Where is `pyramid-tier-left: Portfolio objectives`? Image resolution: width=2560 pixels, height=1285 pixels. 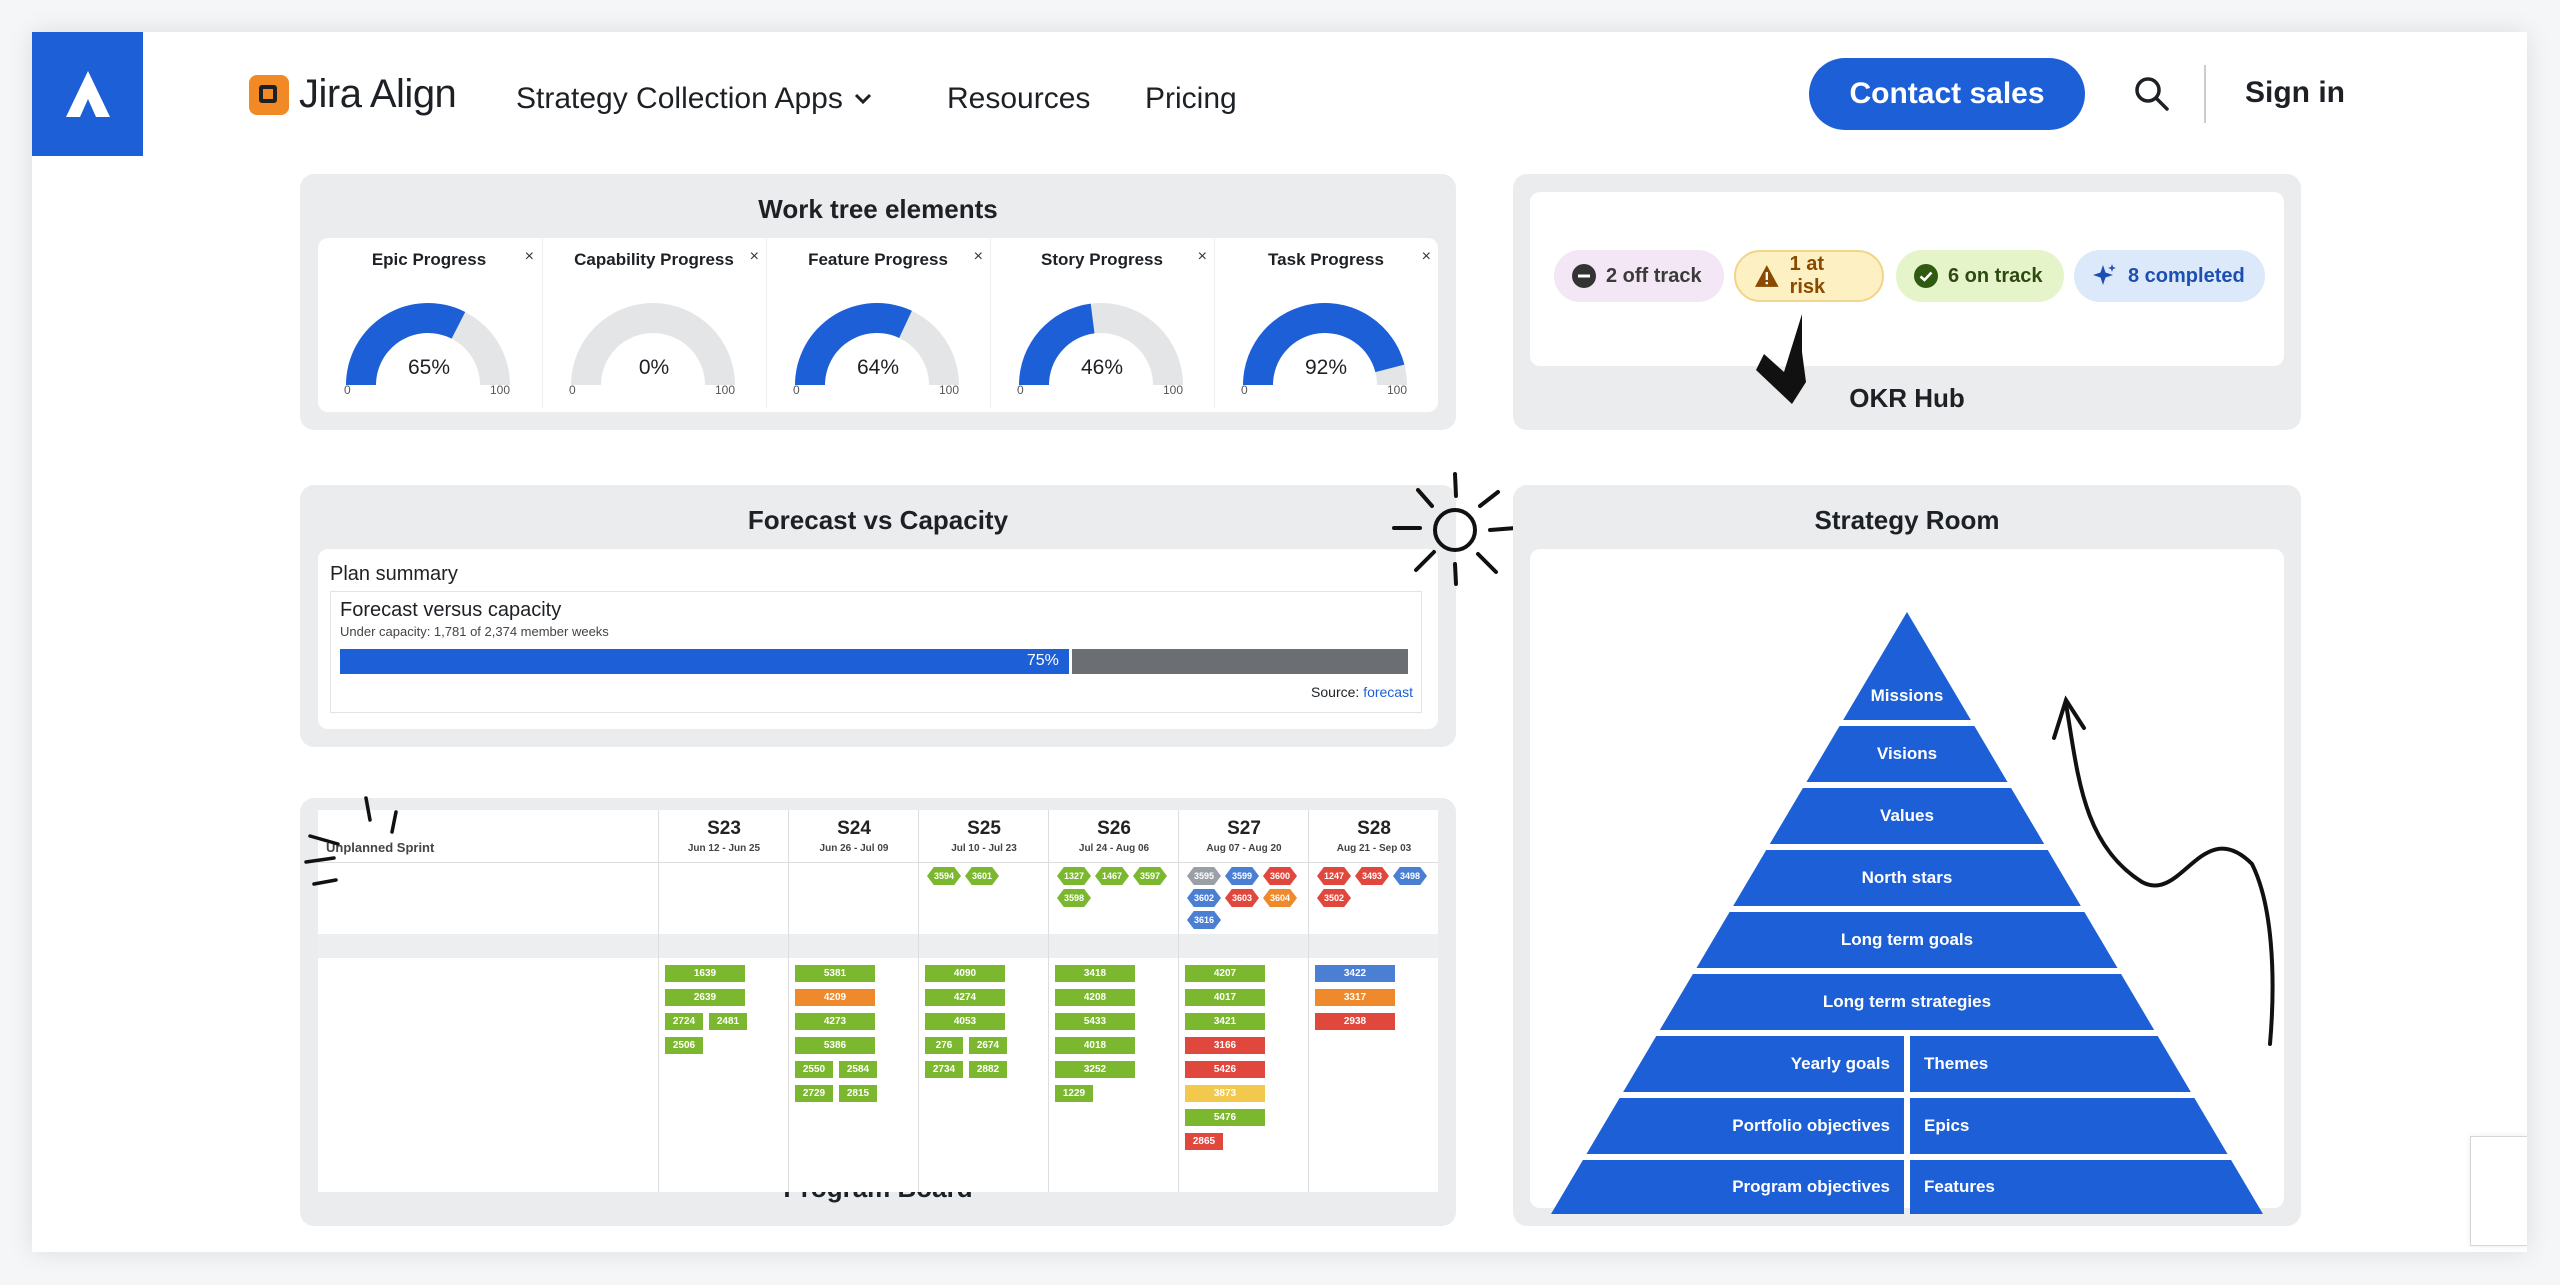 pyramid-tier-left: Portfolio objectives is located at coordinates (1745, 1126).